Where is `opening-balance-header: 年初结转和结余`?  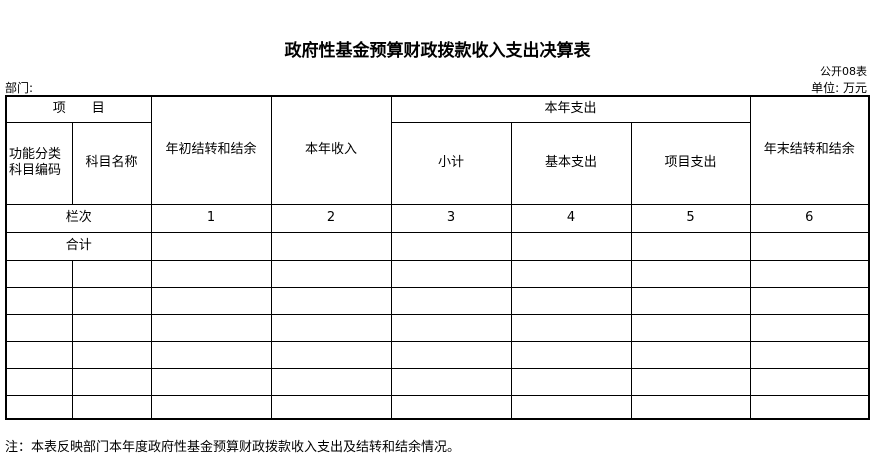 opening-balance-header: 年初结转和结余 is located at coordinates (211, 150).